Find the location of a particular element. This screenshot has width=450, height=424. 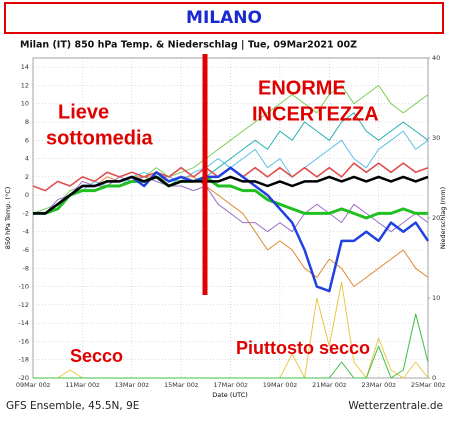

x-axis-label: Date (UTC) is located at coordinates (230, 395).